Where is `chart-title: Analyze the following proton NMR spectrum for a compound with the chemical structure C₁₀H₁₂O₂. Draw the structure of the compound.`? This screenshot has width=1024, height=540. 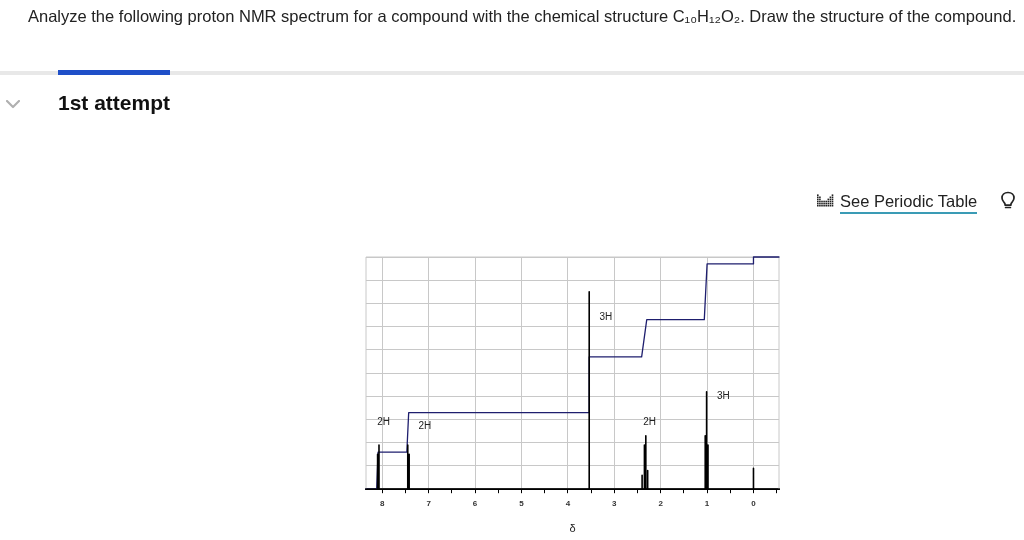
chart-title: Analyze the following proton NMR spectrum for a compound with the chemical structure C₁₀H₁₂O₂. Draw the structure of the compound. is located at coordinates (522, 16).